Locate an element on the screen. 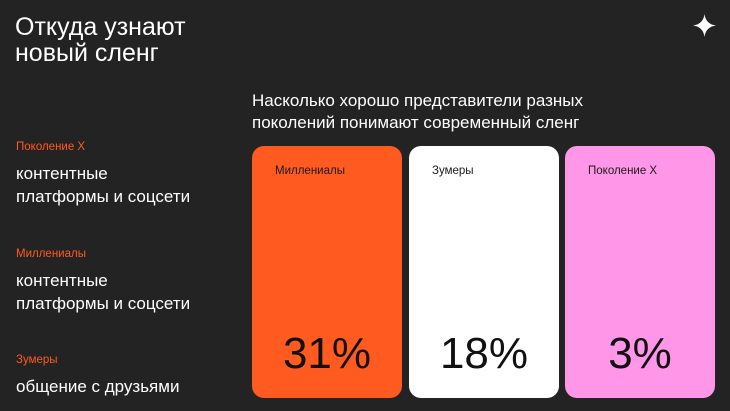 The height and width of the screenshot is (411, 730). source-description: общение с друзьями is located at coordinates (98, 386).